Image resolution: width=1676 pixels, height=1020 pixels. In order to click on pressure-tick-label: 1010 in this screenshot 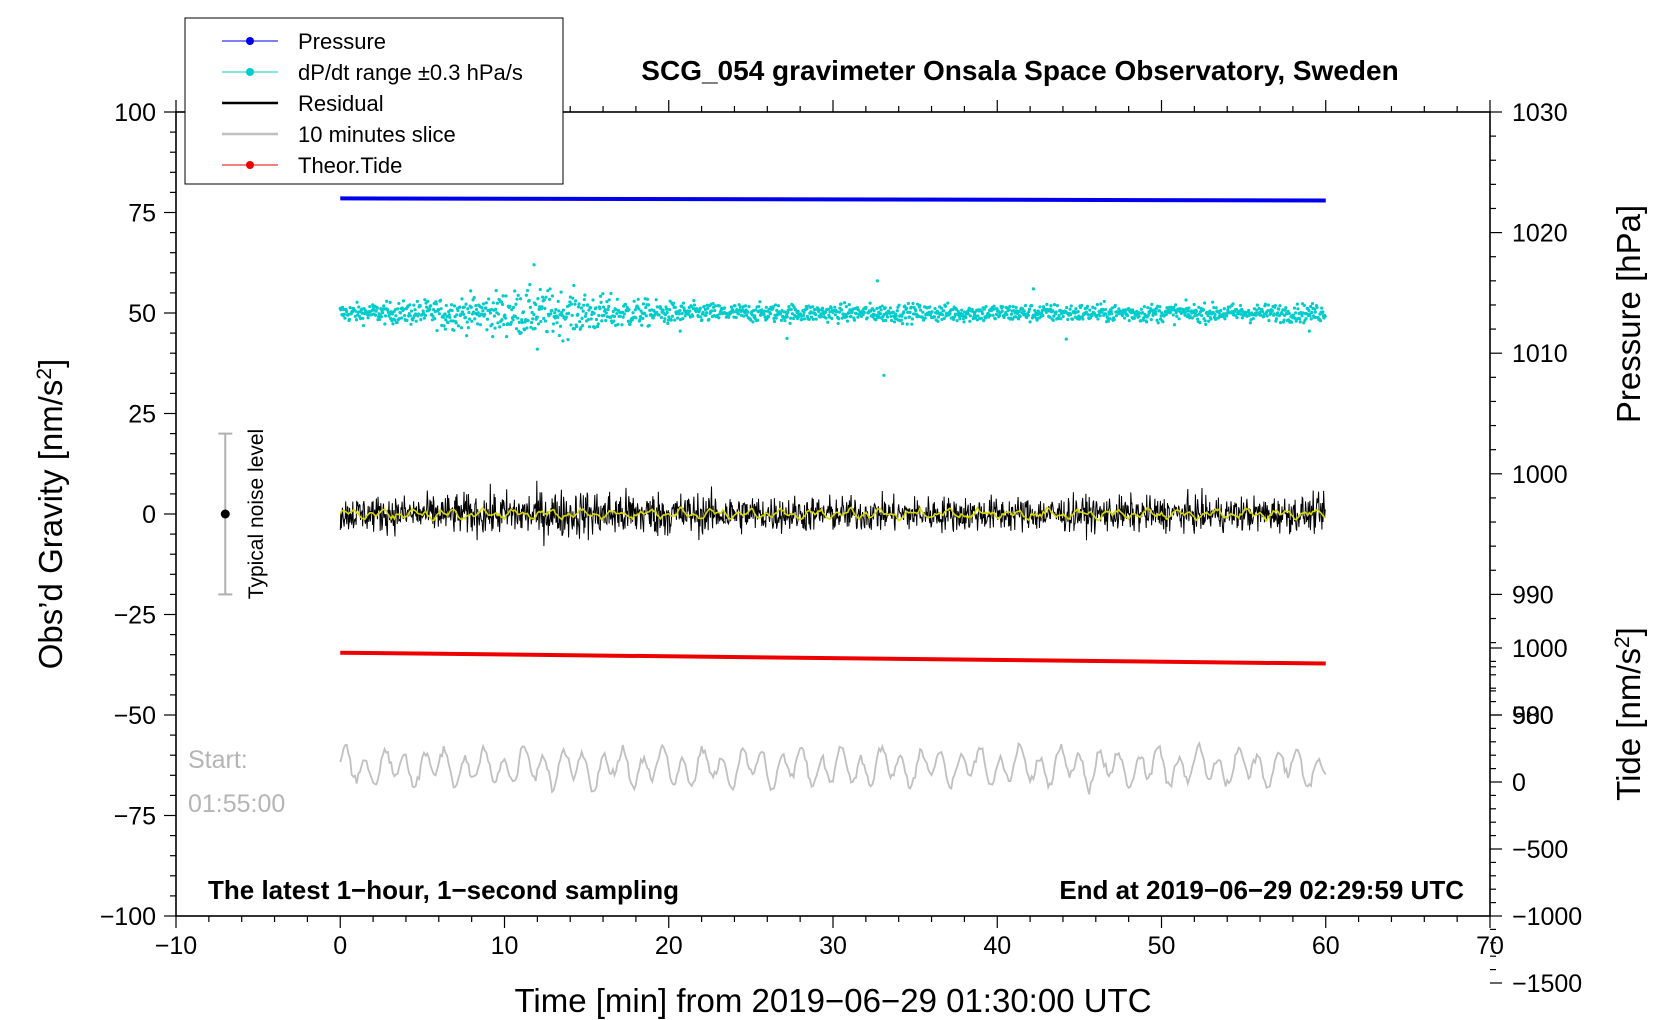, I will do `click(1540, 354)`.